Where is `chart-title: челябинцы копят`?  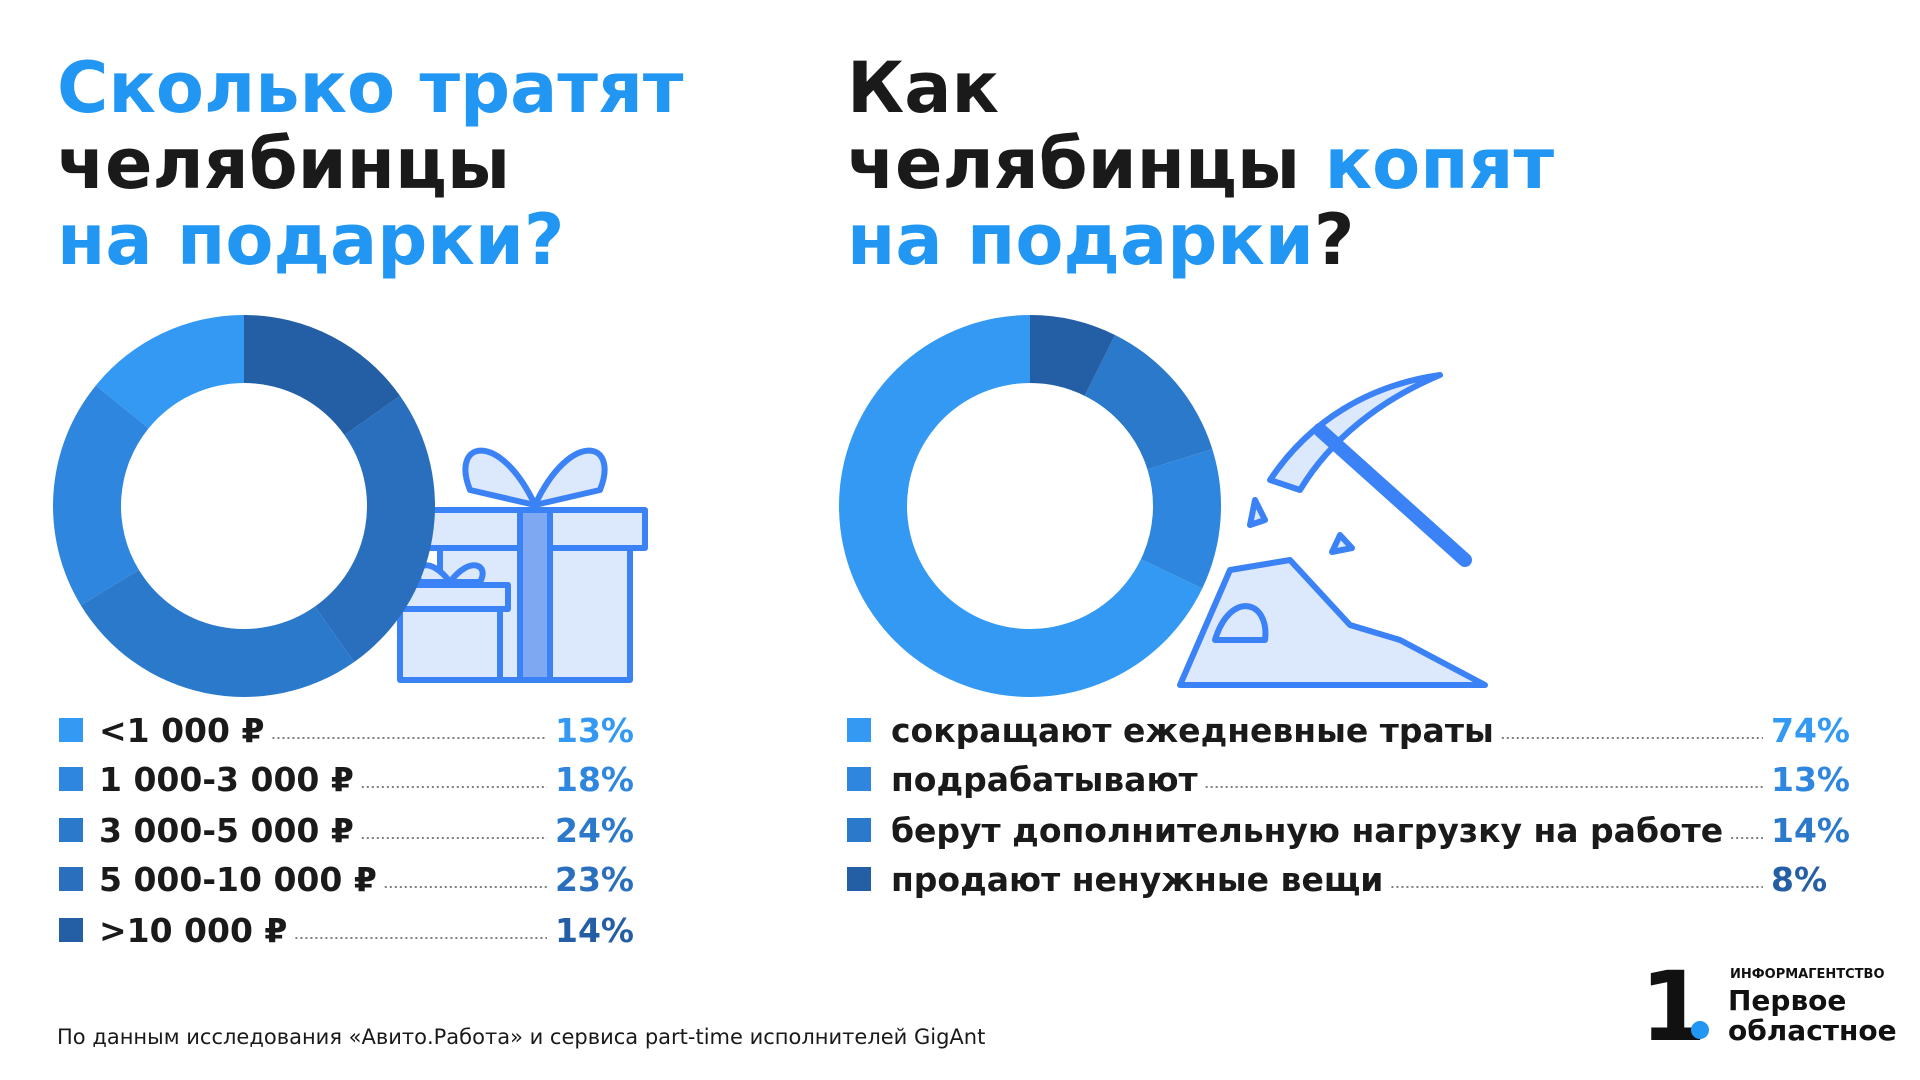
chart-title: челябинцы копят is located at coordinates (1201, 164).